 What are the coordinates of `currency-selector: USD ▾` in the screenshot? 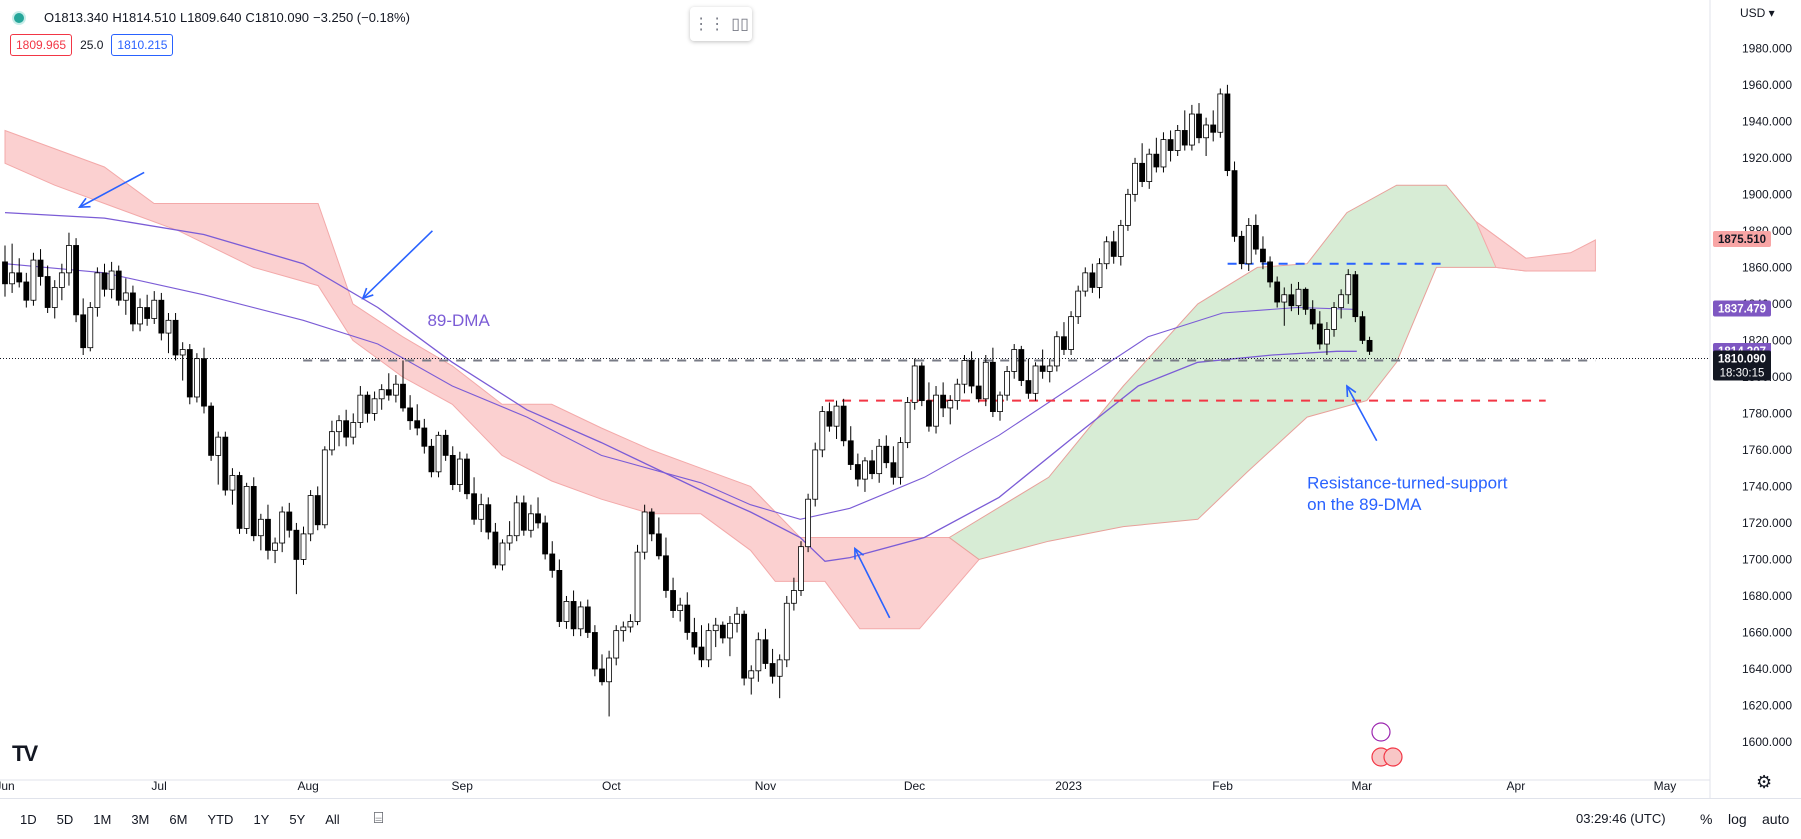 It's located at (1757, 13).